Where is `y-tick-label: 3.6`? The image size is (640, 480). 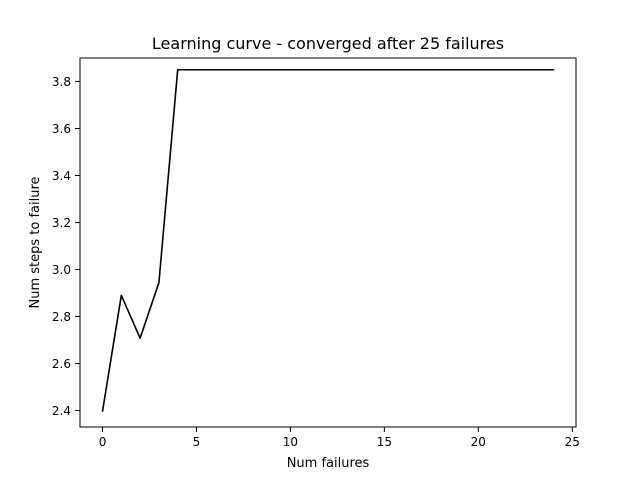
y-tick-label: 3.6 is located at coordinates (61, 129).